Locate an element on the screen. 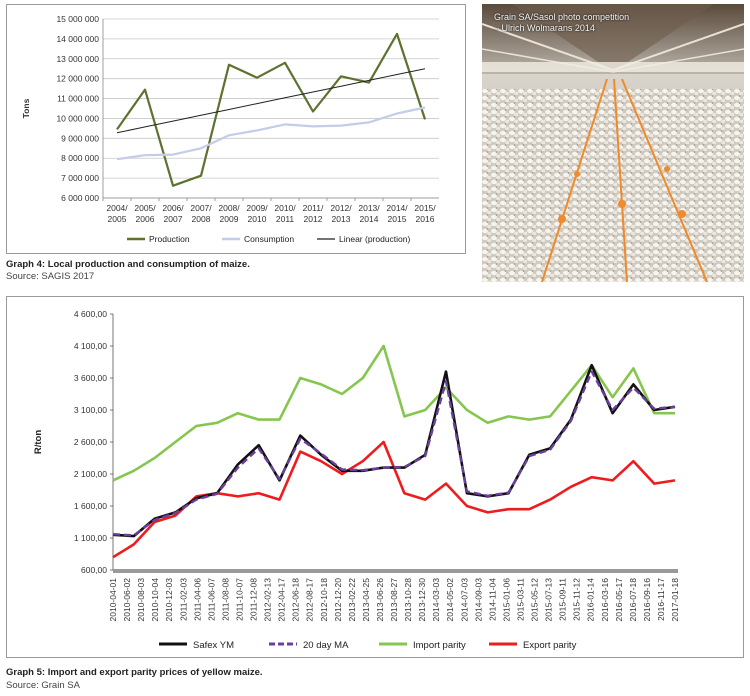  graph5-x-tick-label: 2010-04-01 is located at coordinates (113, 600).